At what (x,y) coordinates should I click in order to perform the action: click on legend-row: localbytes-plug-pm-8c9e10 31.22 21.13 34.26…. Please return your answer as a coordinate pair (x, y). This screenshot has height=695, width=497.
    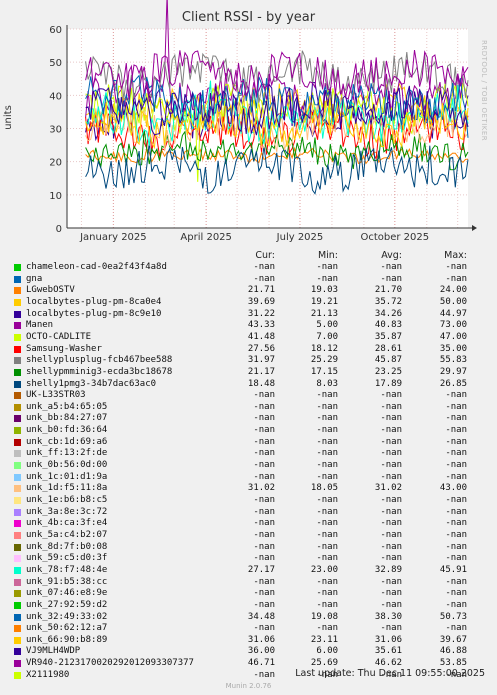
    Looking at the image, I should click on (248, 314).